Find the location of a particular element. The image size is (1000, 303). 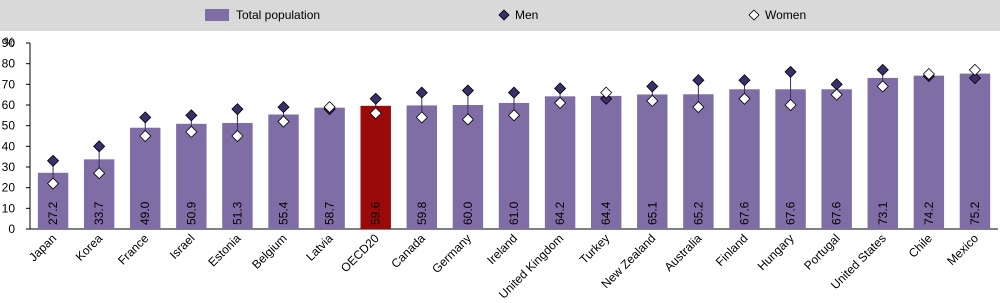

x-tick-label: Finland is located at coordinates (732, 250).